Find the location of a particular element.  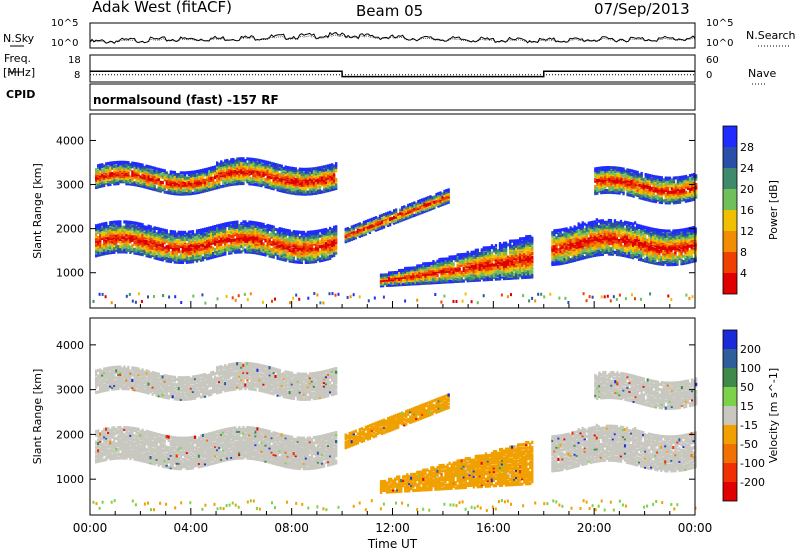

noise-series-nsky is located at coordinates (392, 38).